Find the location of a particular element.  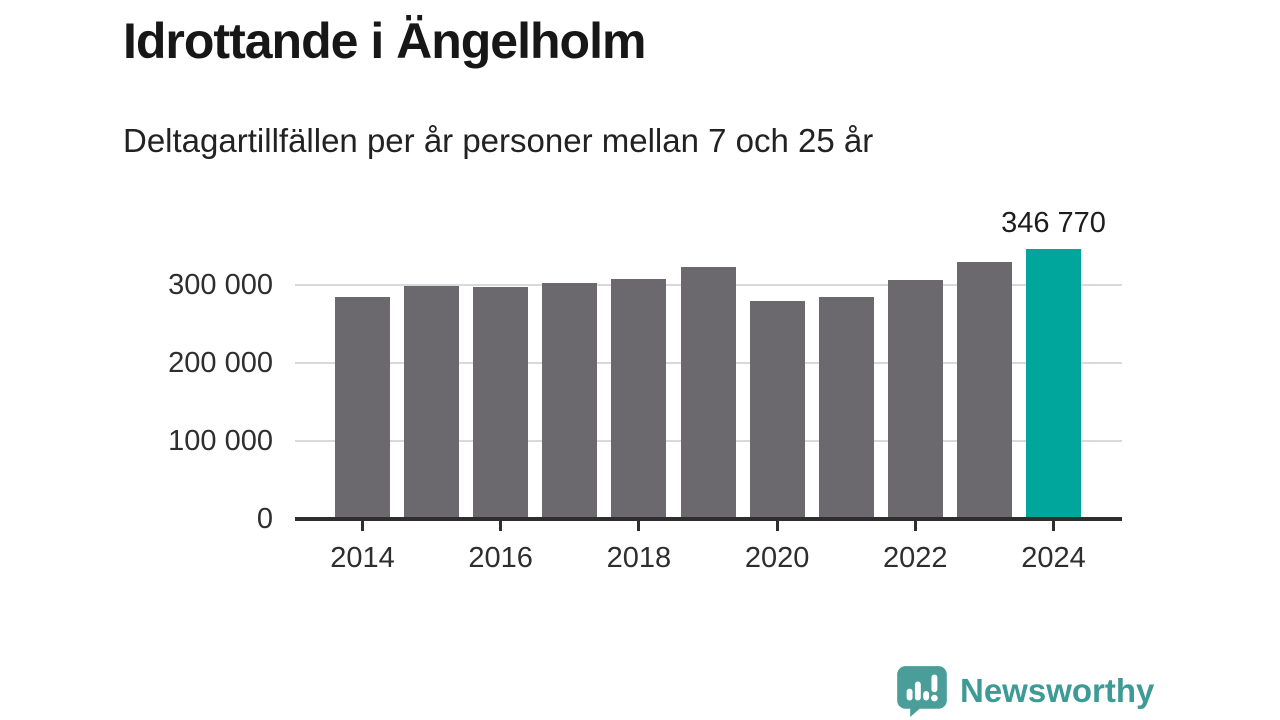

bar-2019 is located at coordinates (708, 393).